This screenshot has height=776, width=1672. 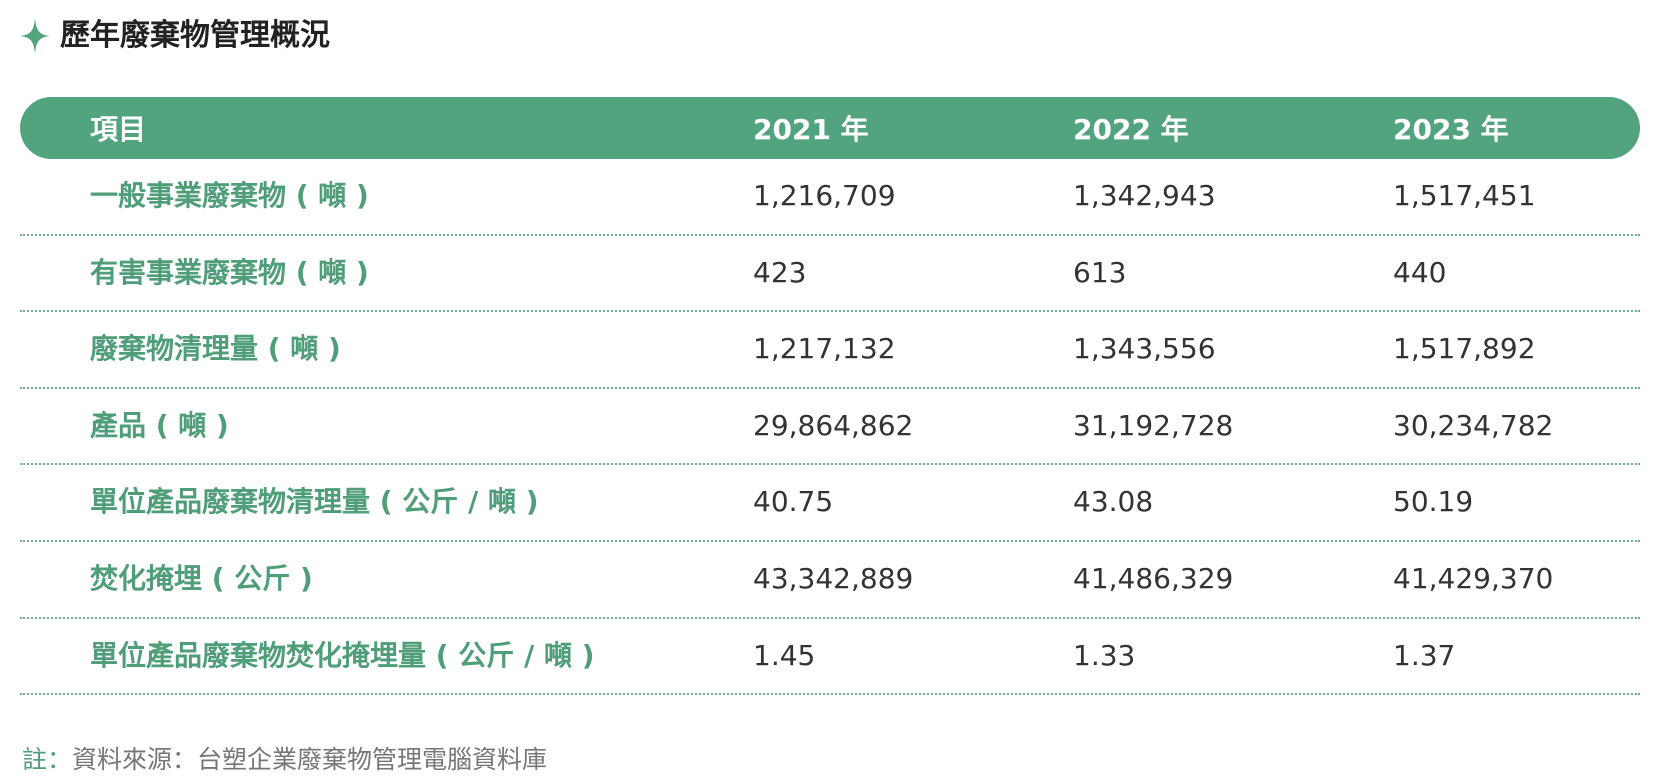 What do you see at coordinates (1424, 655) in the screenshot?
I see `cell-2023: 1.37` at bounding box center [1424, 655].